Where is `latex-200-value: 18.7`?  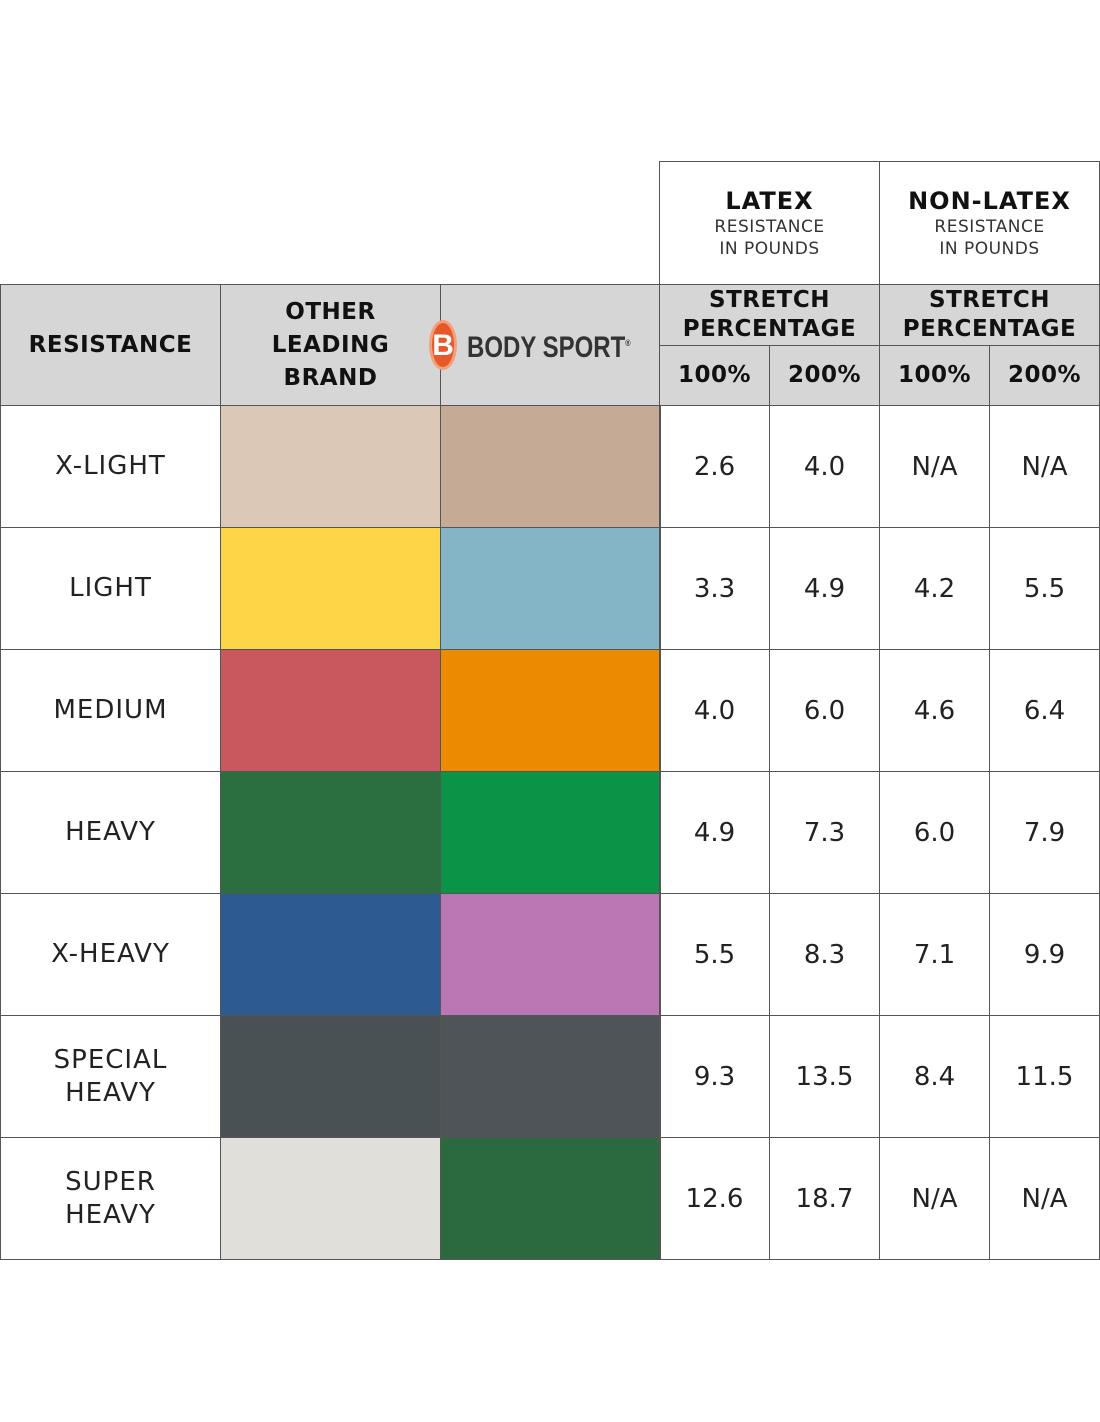
latex-200-value: 18.7 is located at coordinates (824, 1198).